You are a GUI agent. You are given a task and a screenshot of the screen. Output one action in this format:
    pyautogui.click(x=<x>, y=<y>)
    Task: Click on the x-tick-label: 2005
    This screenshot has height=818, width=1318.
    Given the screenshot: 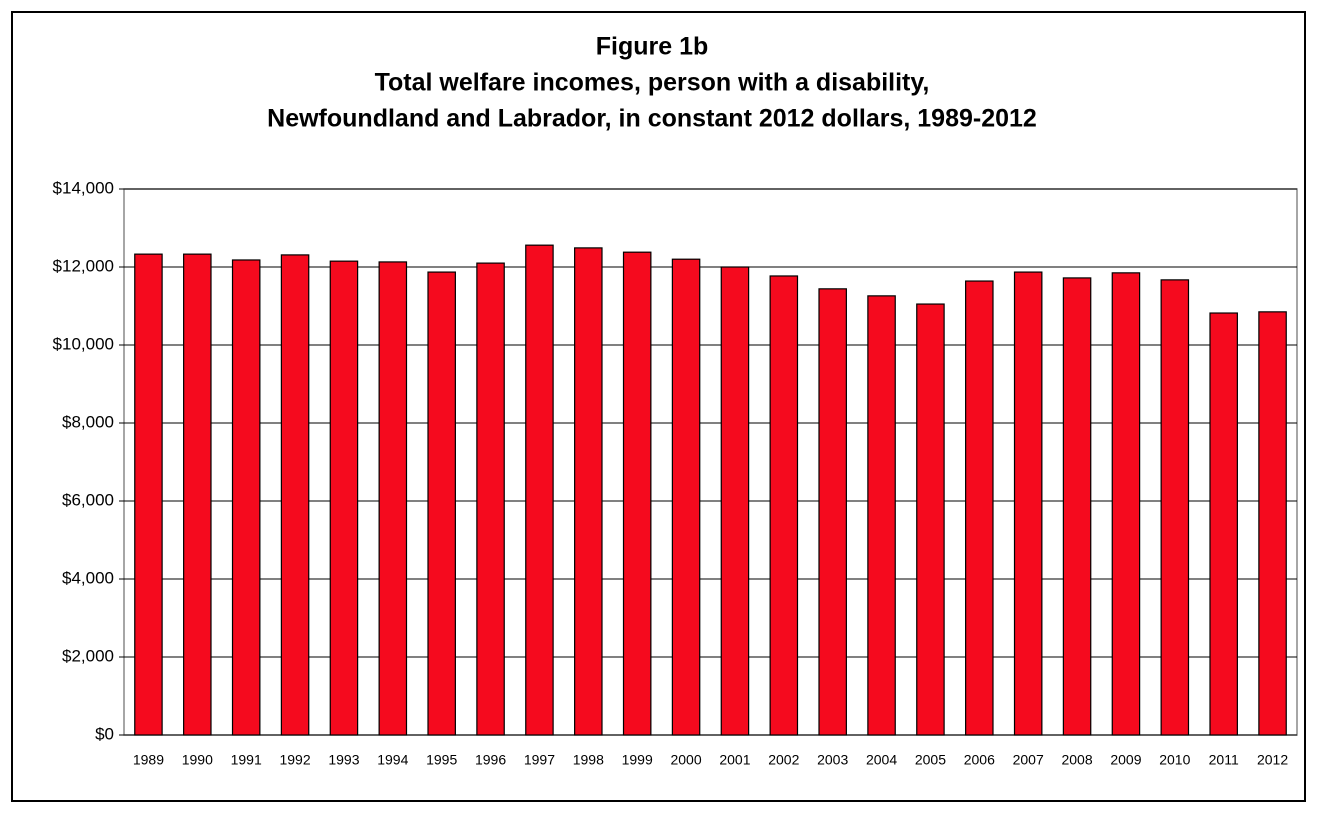 What is the action you would take?
    pyautogui.click(x=930, y=760)
    